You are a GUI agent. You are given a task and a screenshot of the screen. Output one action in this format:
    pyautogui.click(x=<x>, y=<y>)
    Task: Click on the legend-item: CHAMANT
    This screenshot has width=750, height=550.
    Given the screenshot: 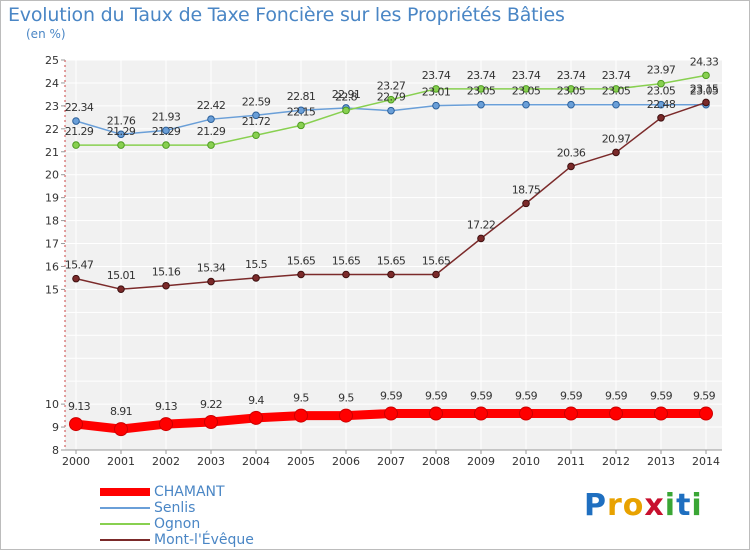 What is the action you would take?
    pyautogui.click(x=177, y=492)
    